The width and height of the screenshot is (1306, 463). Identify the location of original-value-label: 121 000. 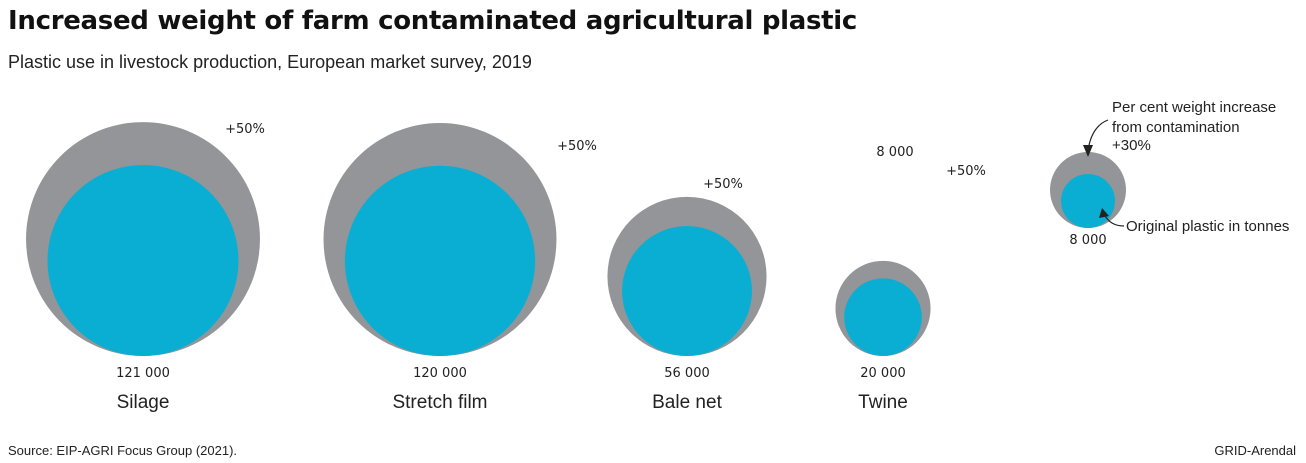
(143, 373).